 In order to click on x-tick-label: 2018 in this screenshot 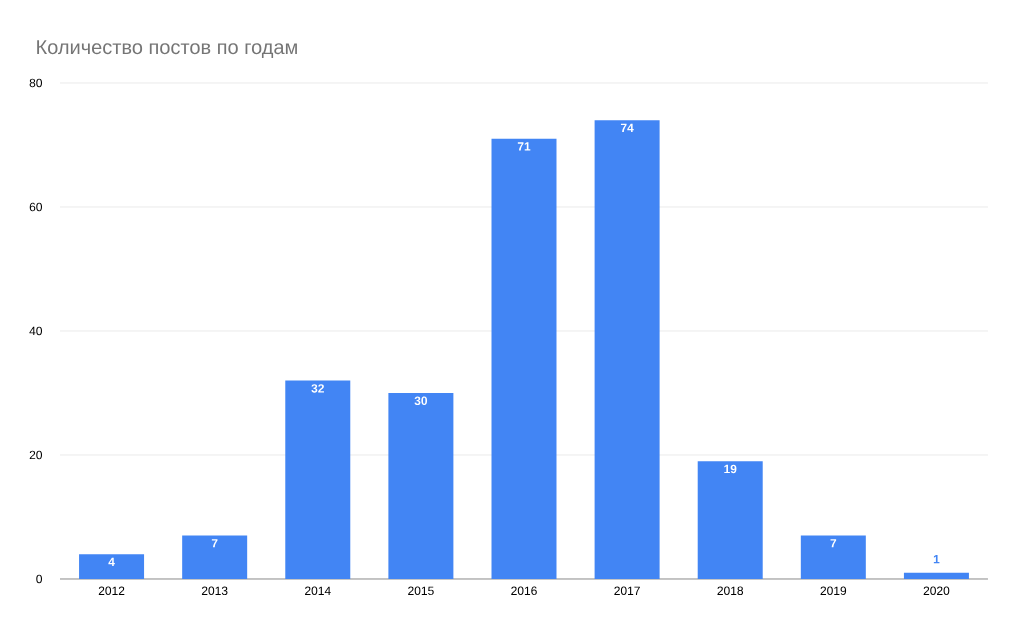, I will do `click(730, 591)`.